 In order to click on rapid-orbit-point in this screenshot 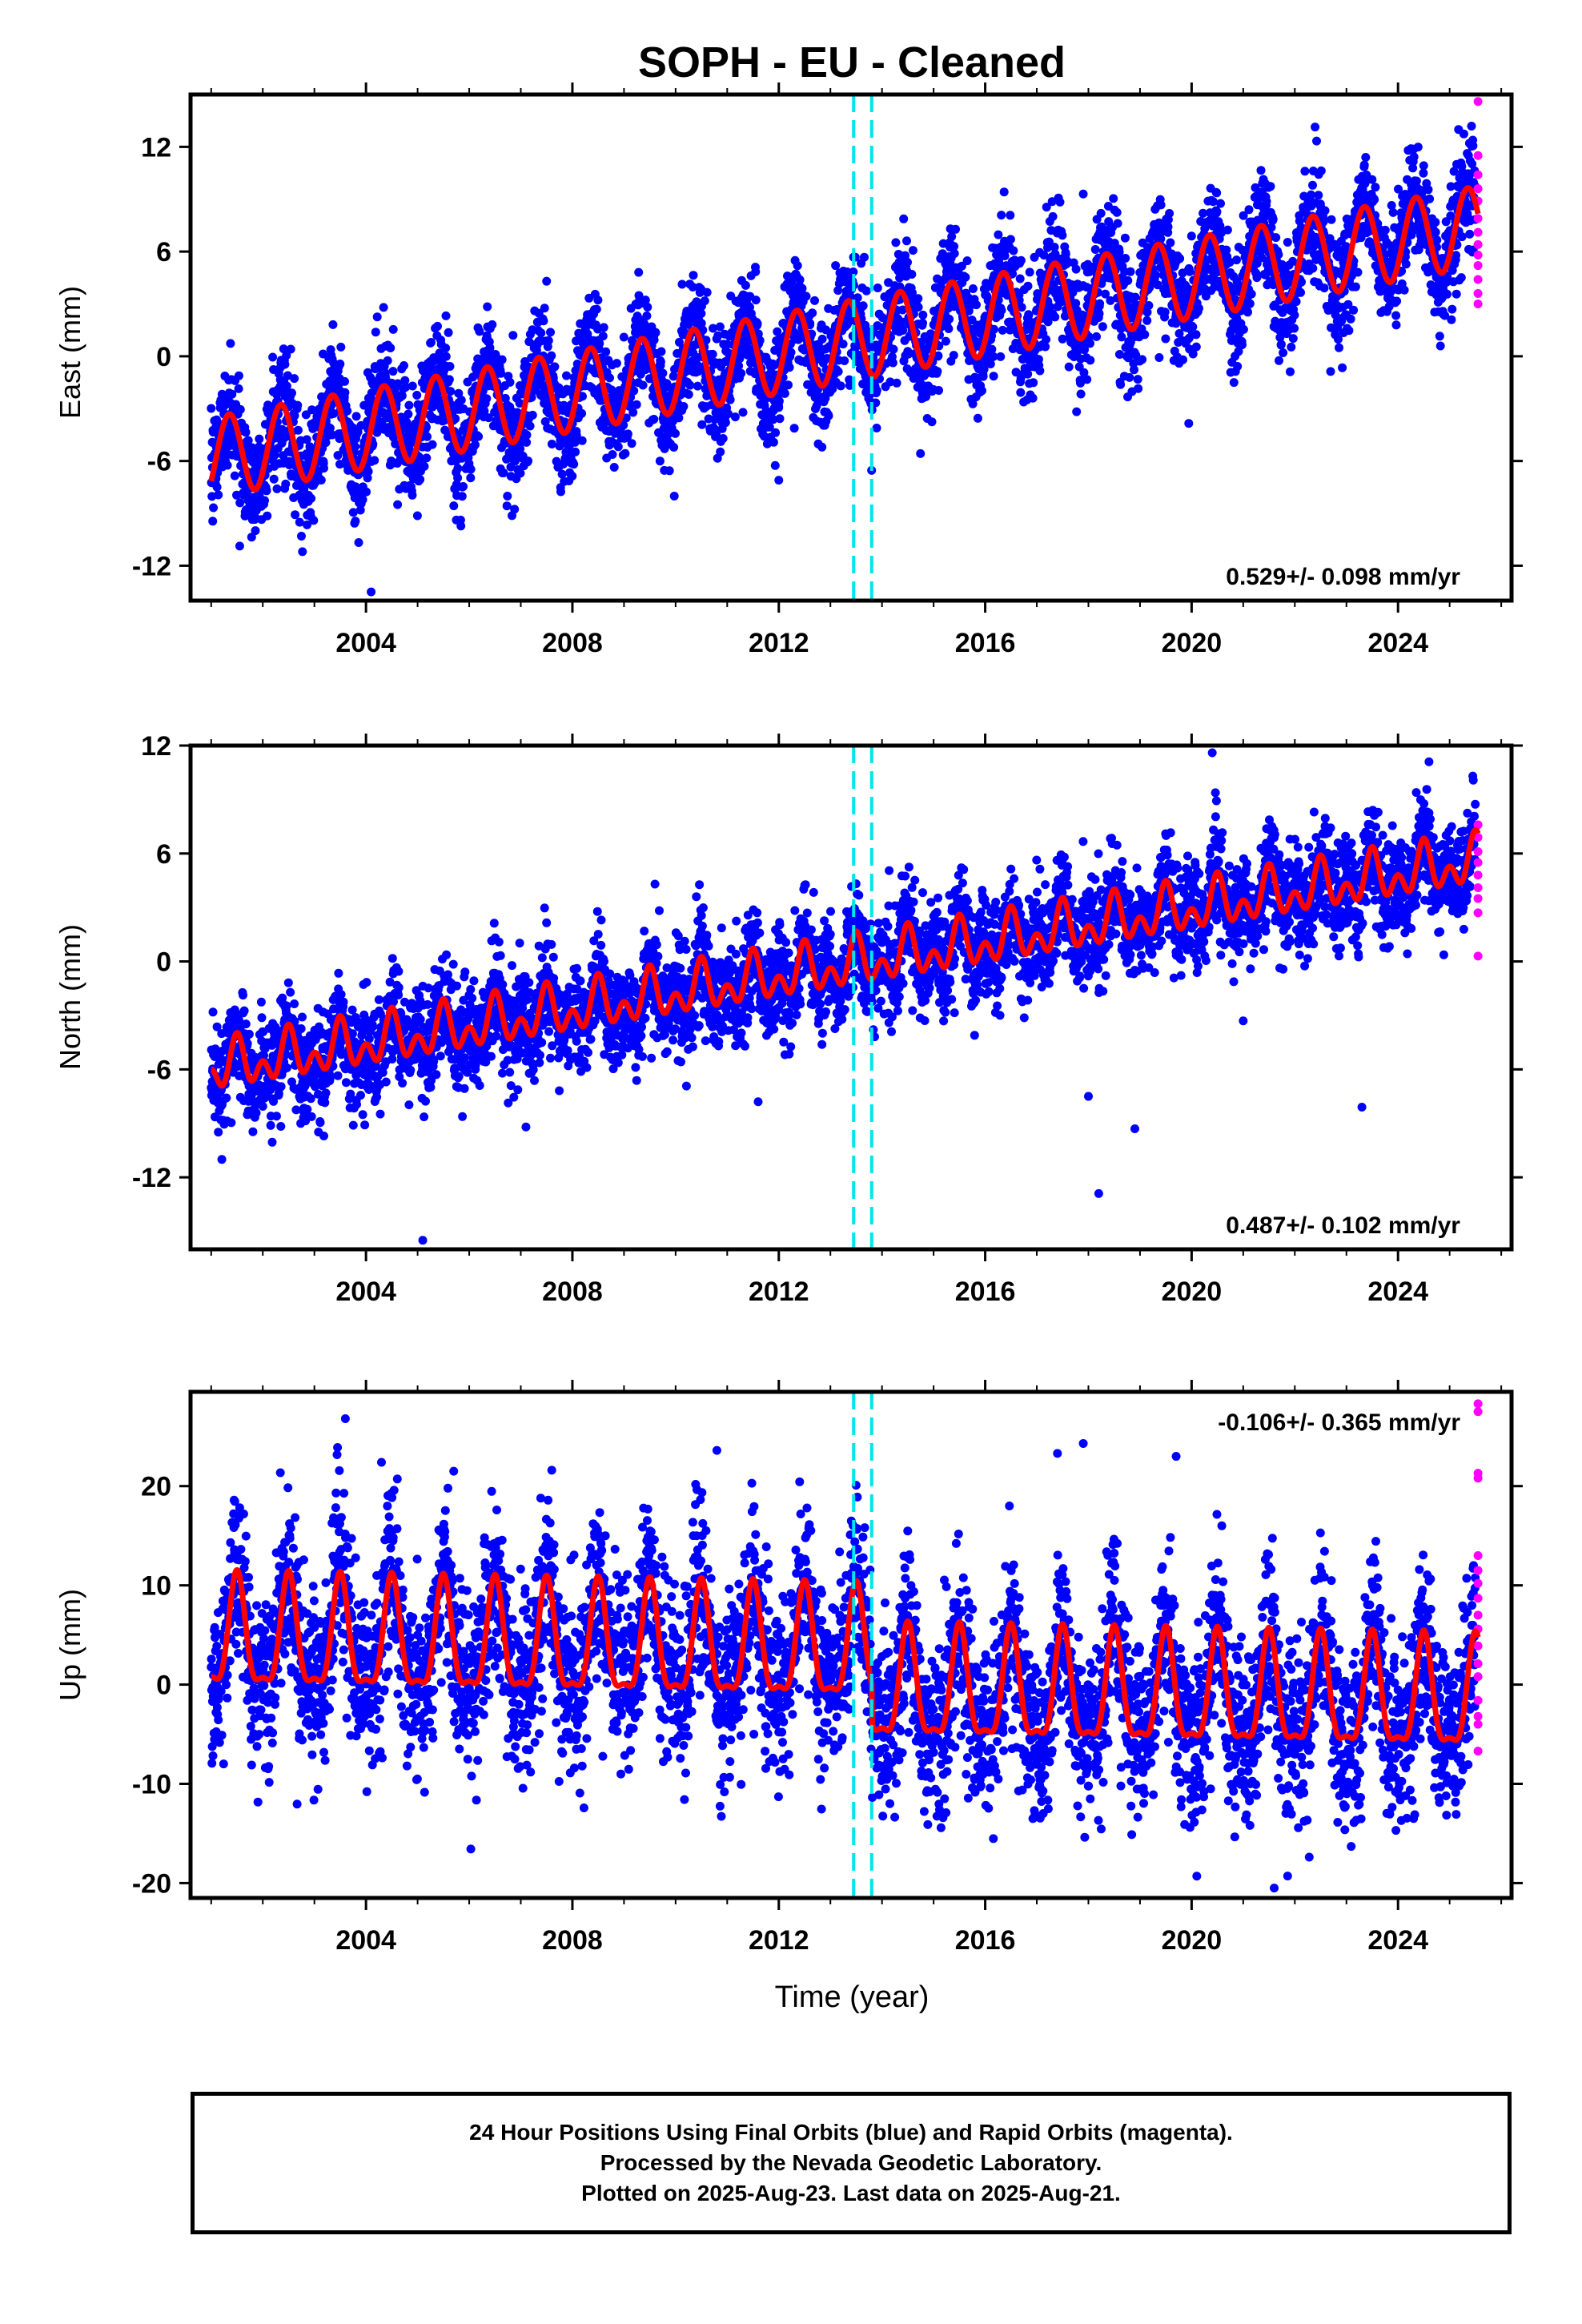, I will do `click(1478, 155)`.